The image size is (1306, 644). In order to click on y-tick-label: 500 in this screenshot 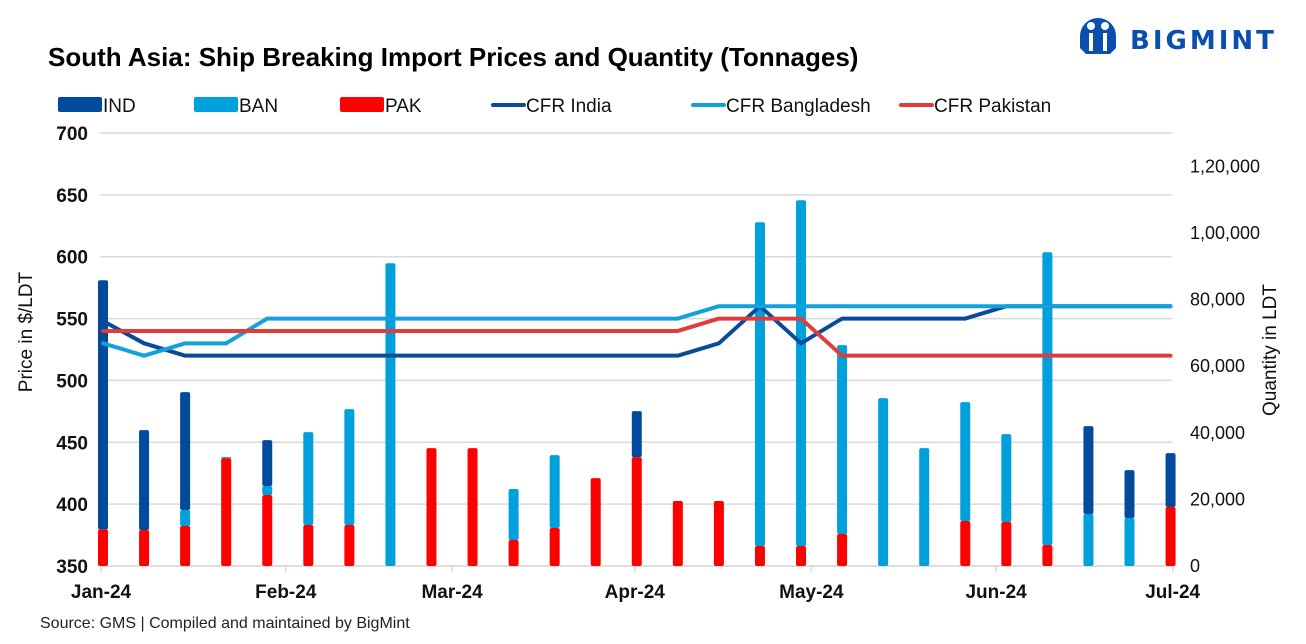, I will do `click(72, 381)`.